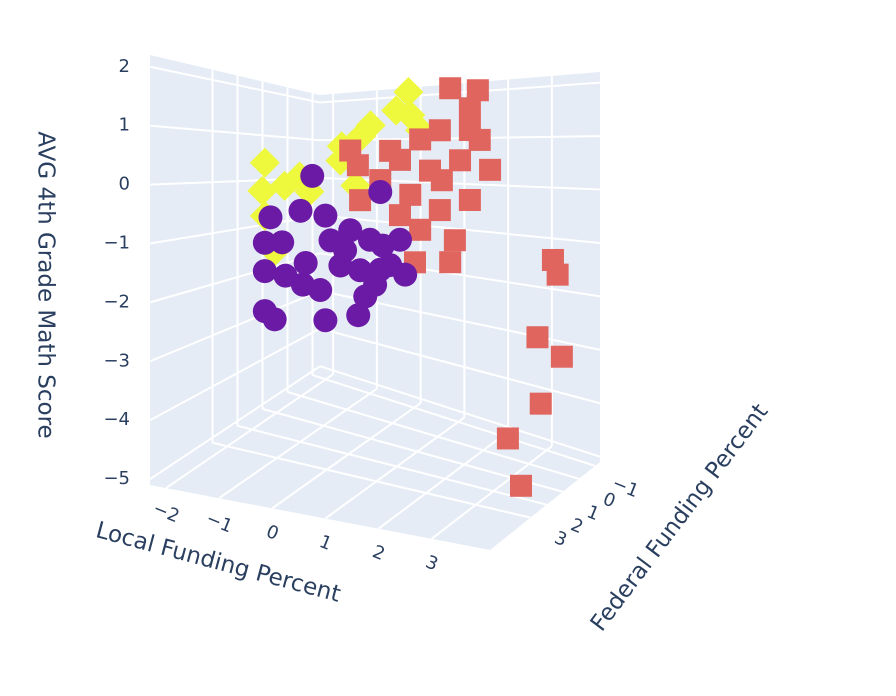 Image resolution: width=896 pixels, height=696 pixels. What do you see at coordinates (124, 184) in the screenshot?
I see `z-tick-label: 0` at bounding box center [124, 184].